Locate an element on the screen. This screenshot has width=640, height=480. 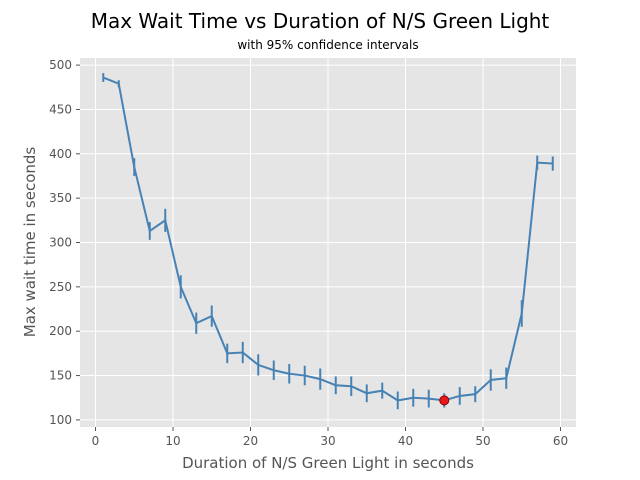
y-axis-label: Max wait time in seconds is located at coordinates (30, 242).